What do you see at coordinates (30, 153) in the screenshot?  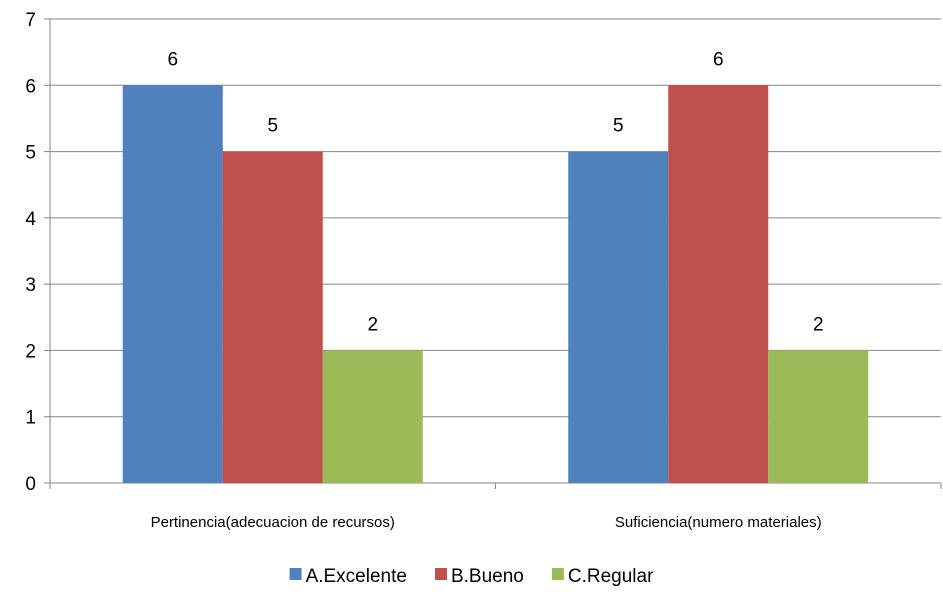 I see `y-tick-label: 5` at bounding box center [30, 153].